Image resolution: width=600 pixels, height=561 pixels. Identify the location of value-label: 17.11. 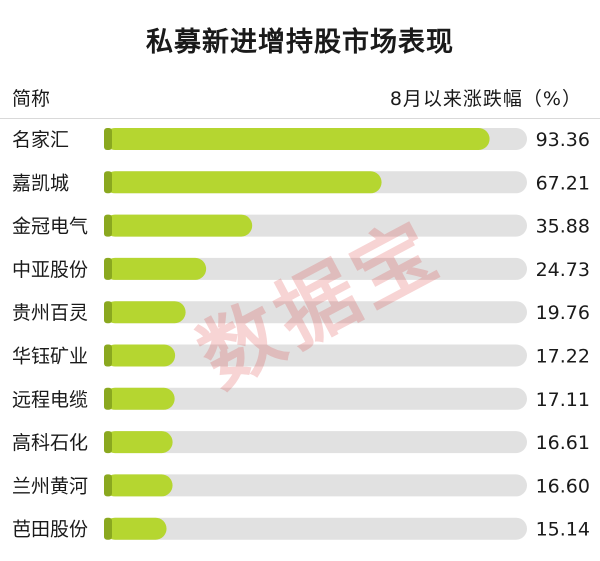
(563, 400).